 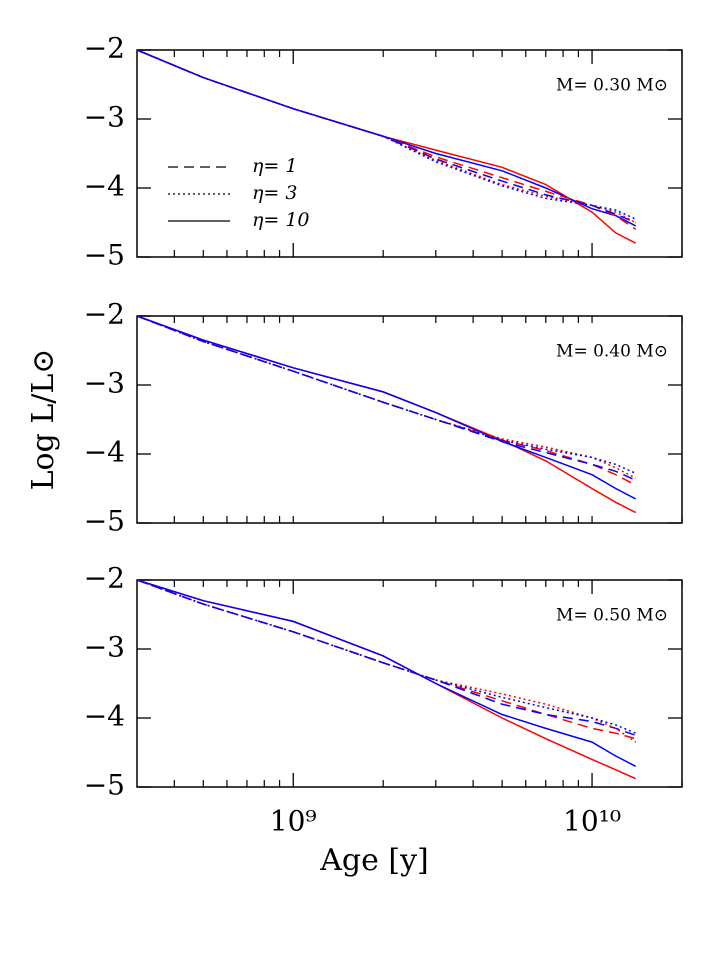 I want to click on legend-label: η= 10, so click(x=281, y=220).